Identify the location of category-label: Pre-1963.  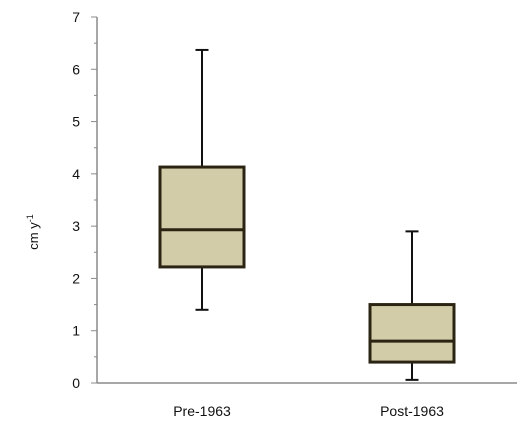
(202, 411).